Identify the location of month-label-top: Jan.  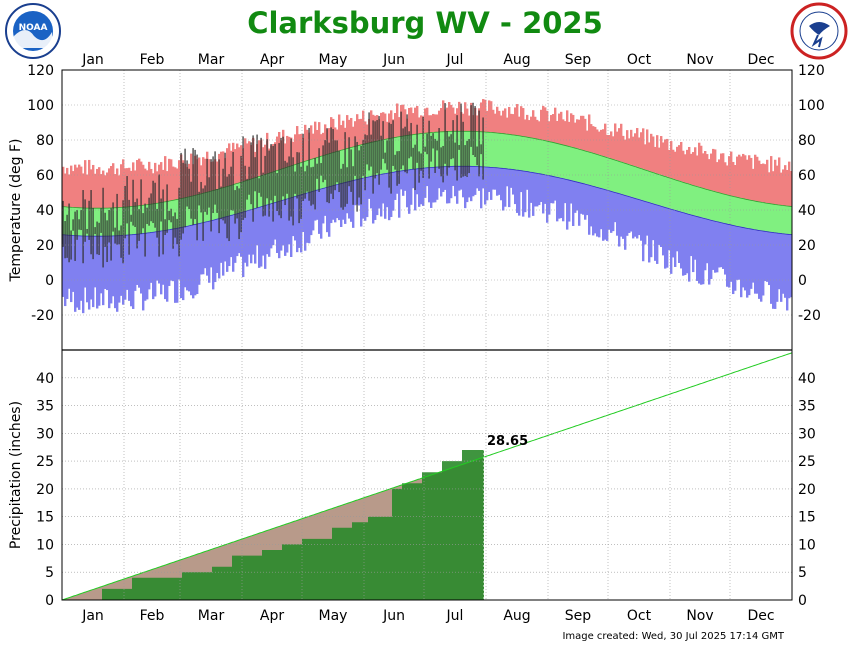
(92, 60).